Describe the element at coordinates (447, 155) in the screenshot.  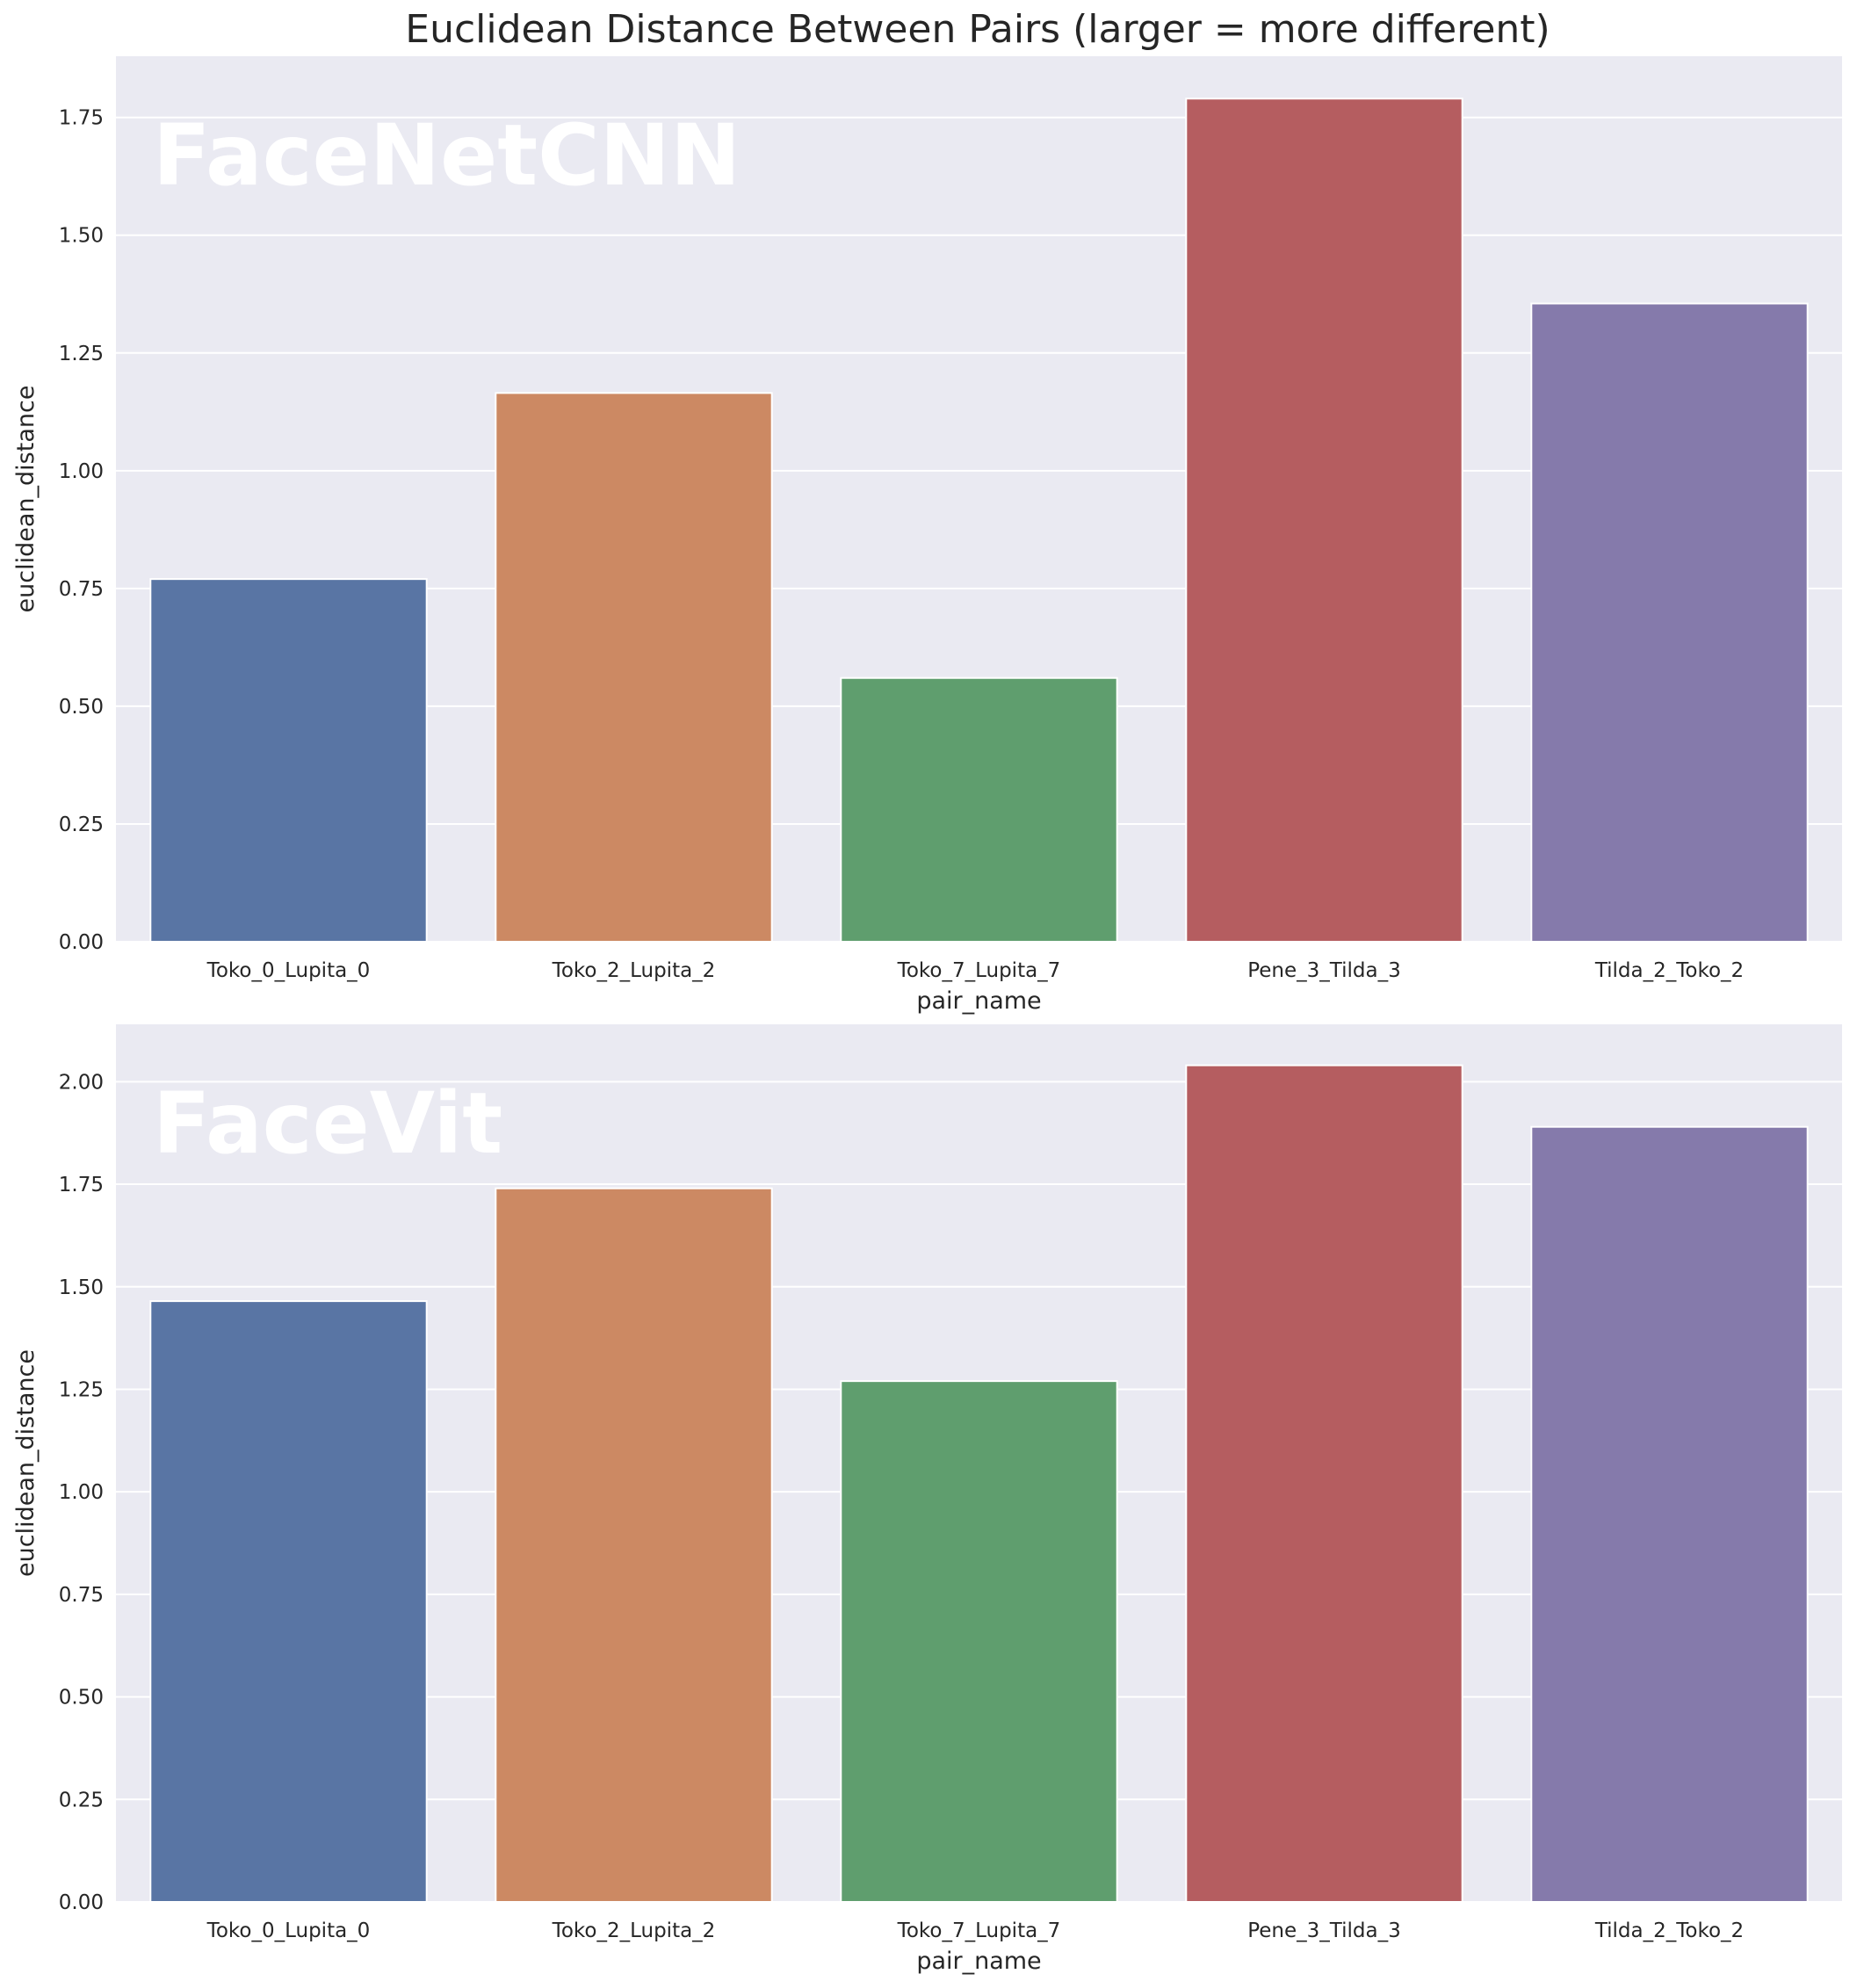
I see `model-watermark-label: FaceNetCNN` at that location.